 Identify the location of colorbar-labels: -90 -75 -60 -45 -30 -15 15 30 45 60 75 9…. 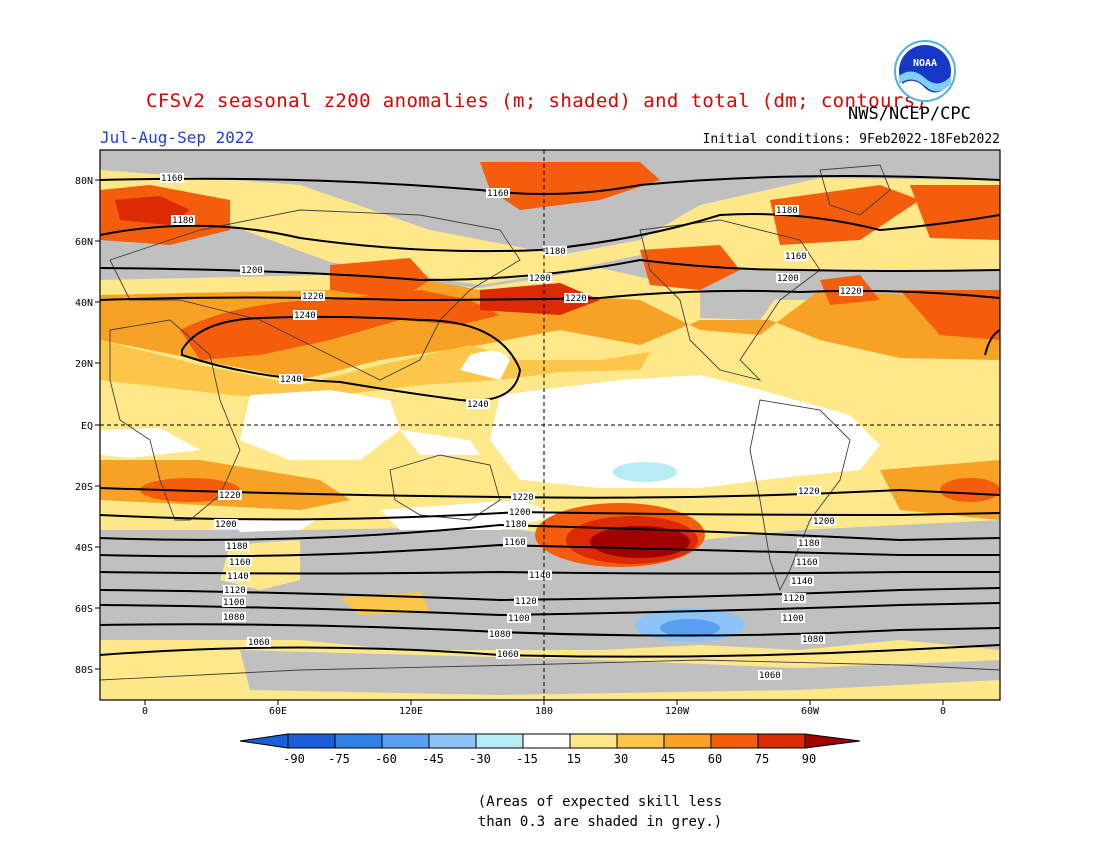
(549, 759).